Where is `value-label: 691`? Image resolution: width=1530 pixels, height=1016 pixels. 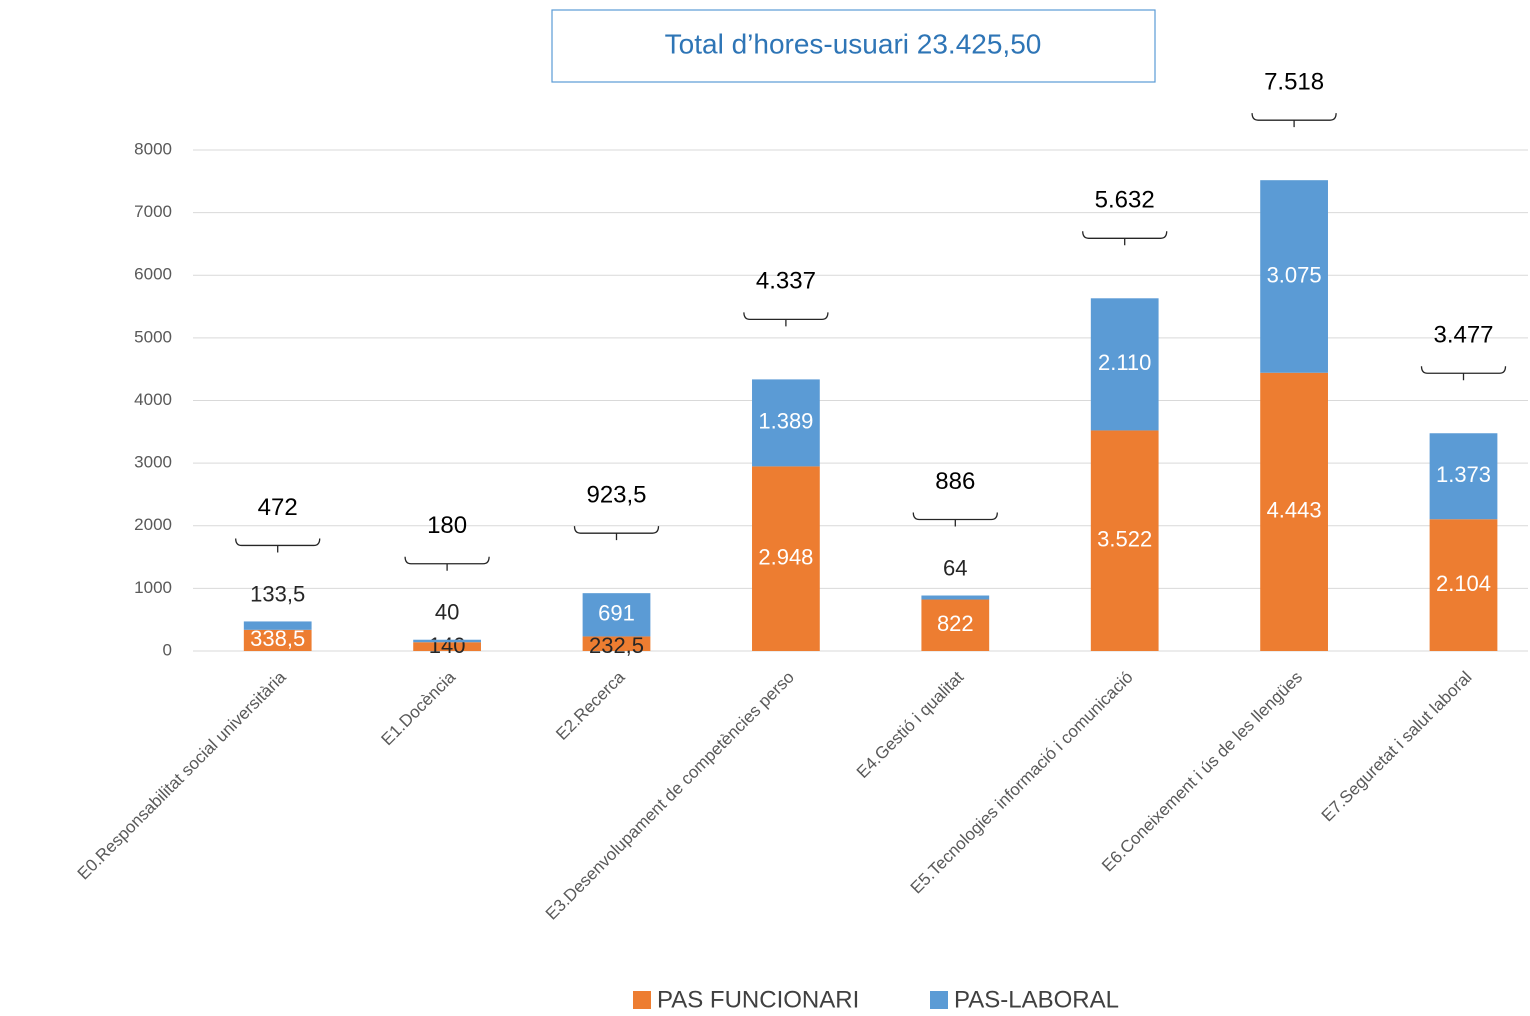
value-label: 691 is located at coordinates (616, 613).